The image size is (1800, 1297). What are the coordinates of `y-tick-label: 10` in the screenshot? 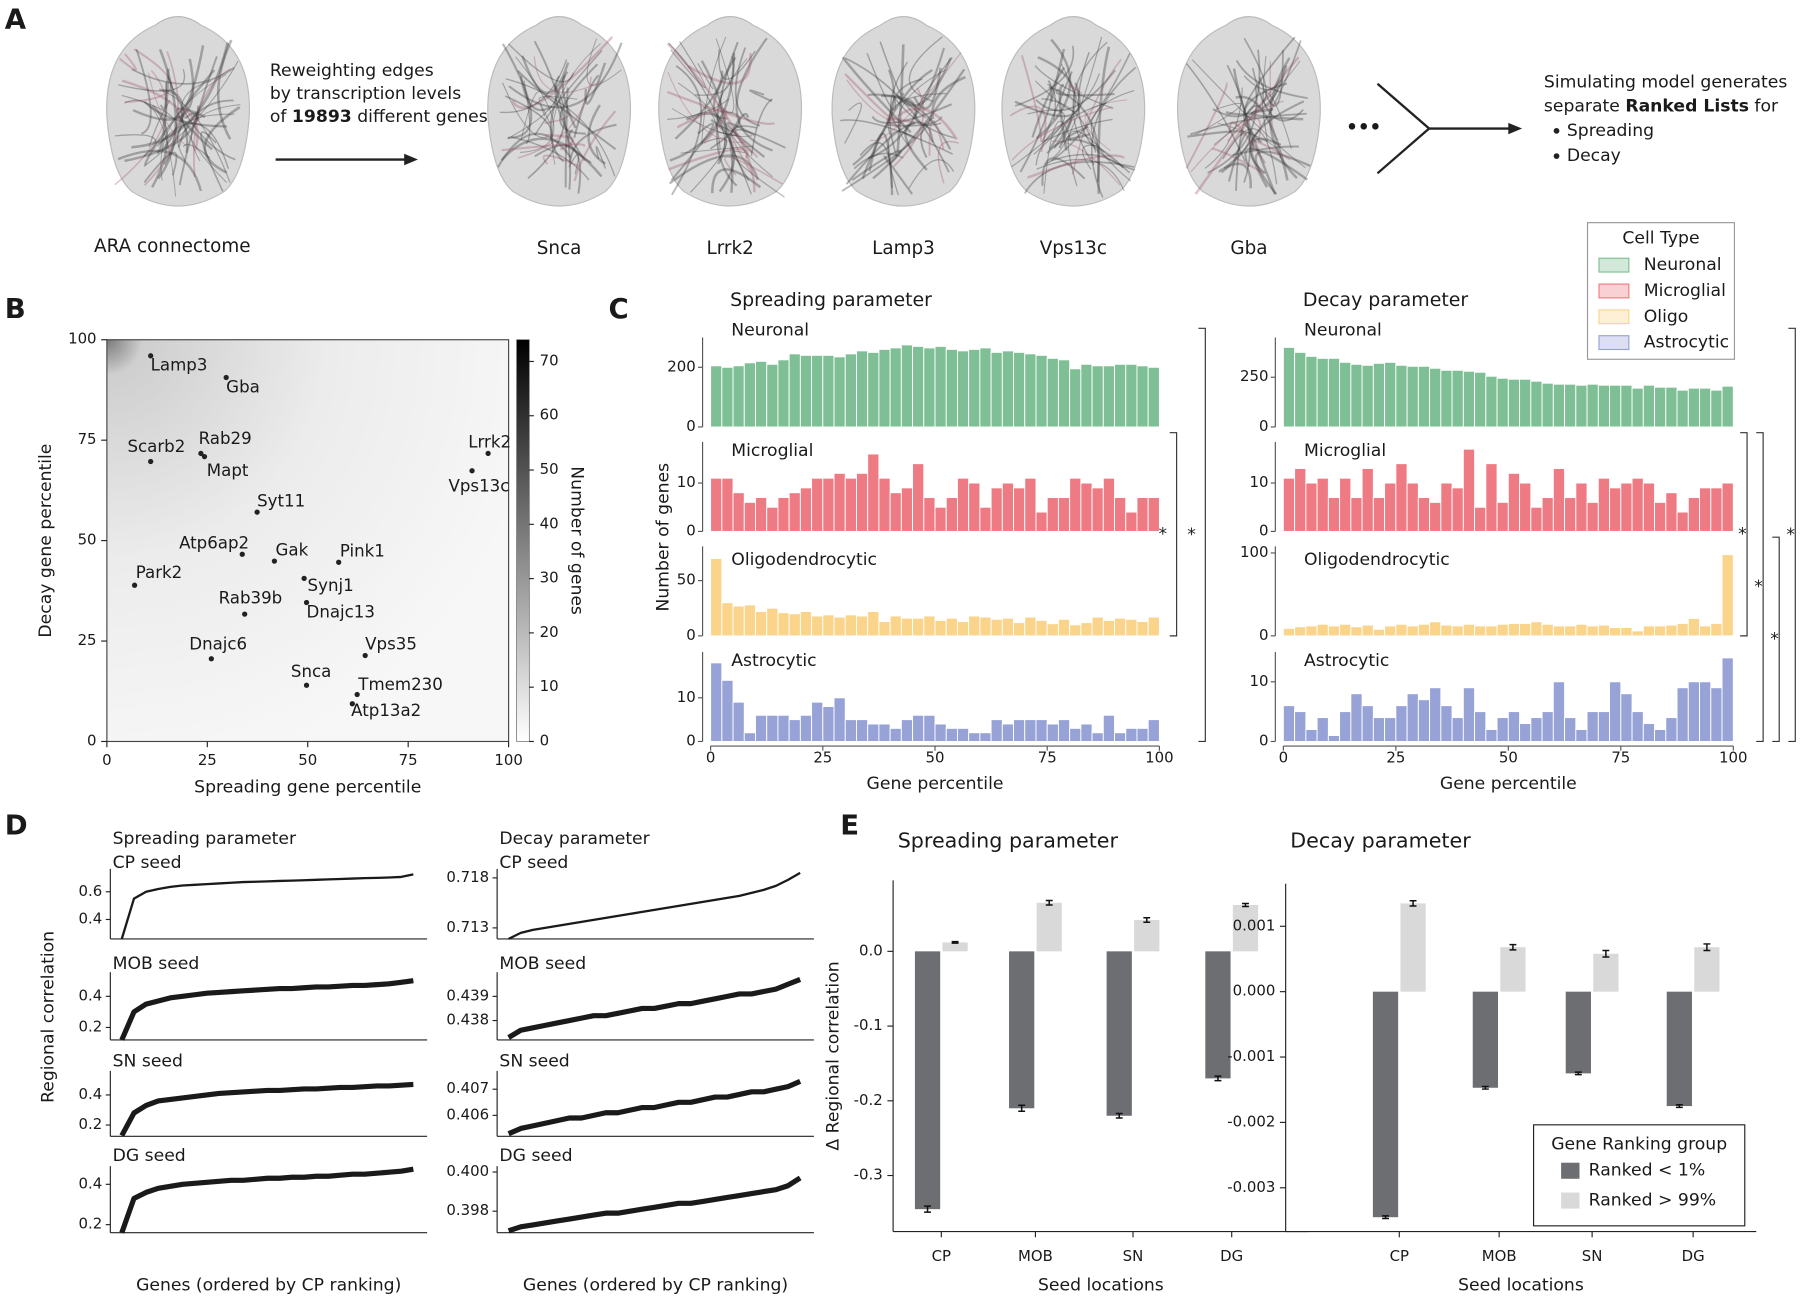 It's located at (1258, 681).